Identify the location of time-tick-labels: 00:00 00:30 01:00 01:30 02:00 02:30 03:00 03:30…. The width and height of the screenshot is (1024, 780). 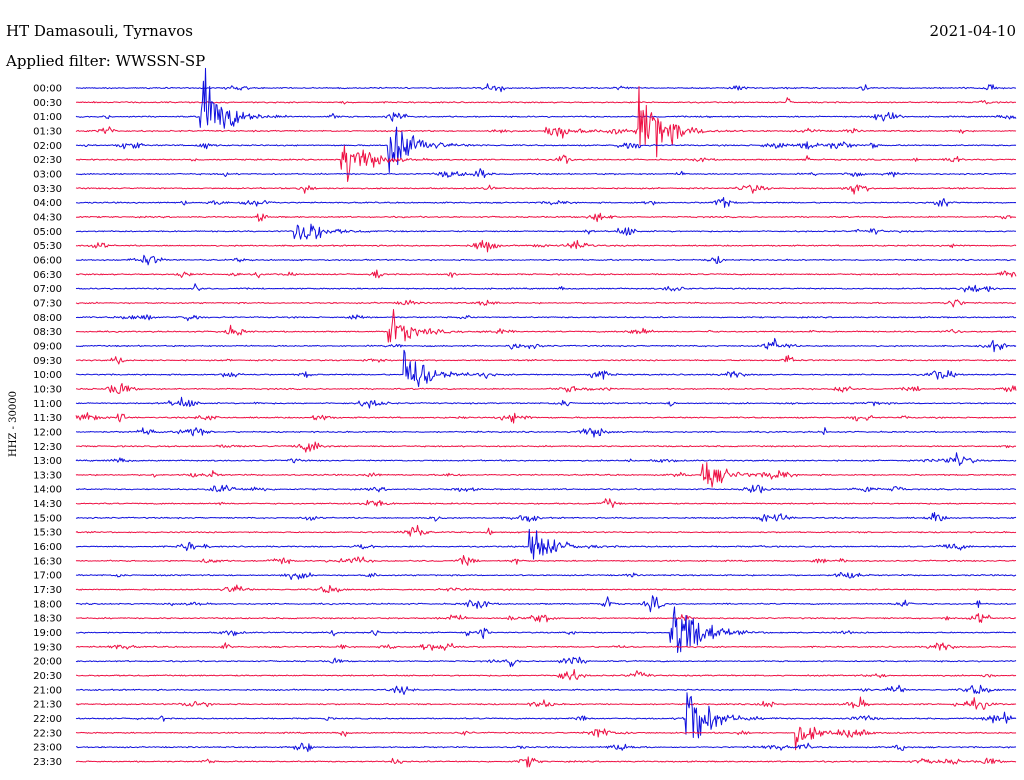
(47, 426).